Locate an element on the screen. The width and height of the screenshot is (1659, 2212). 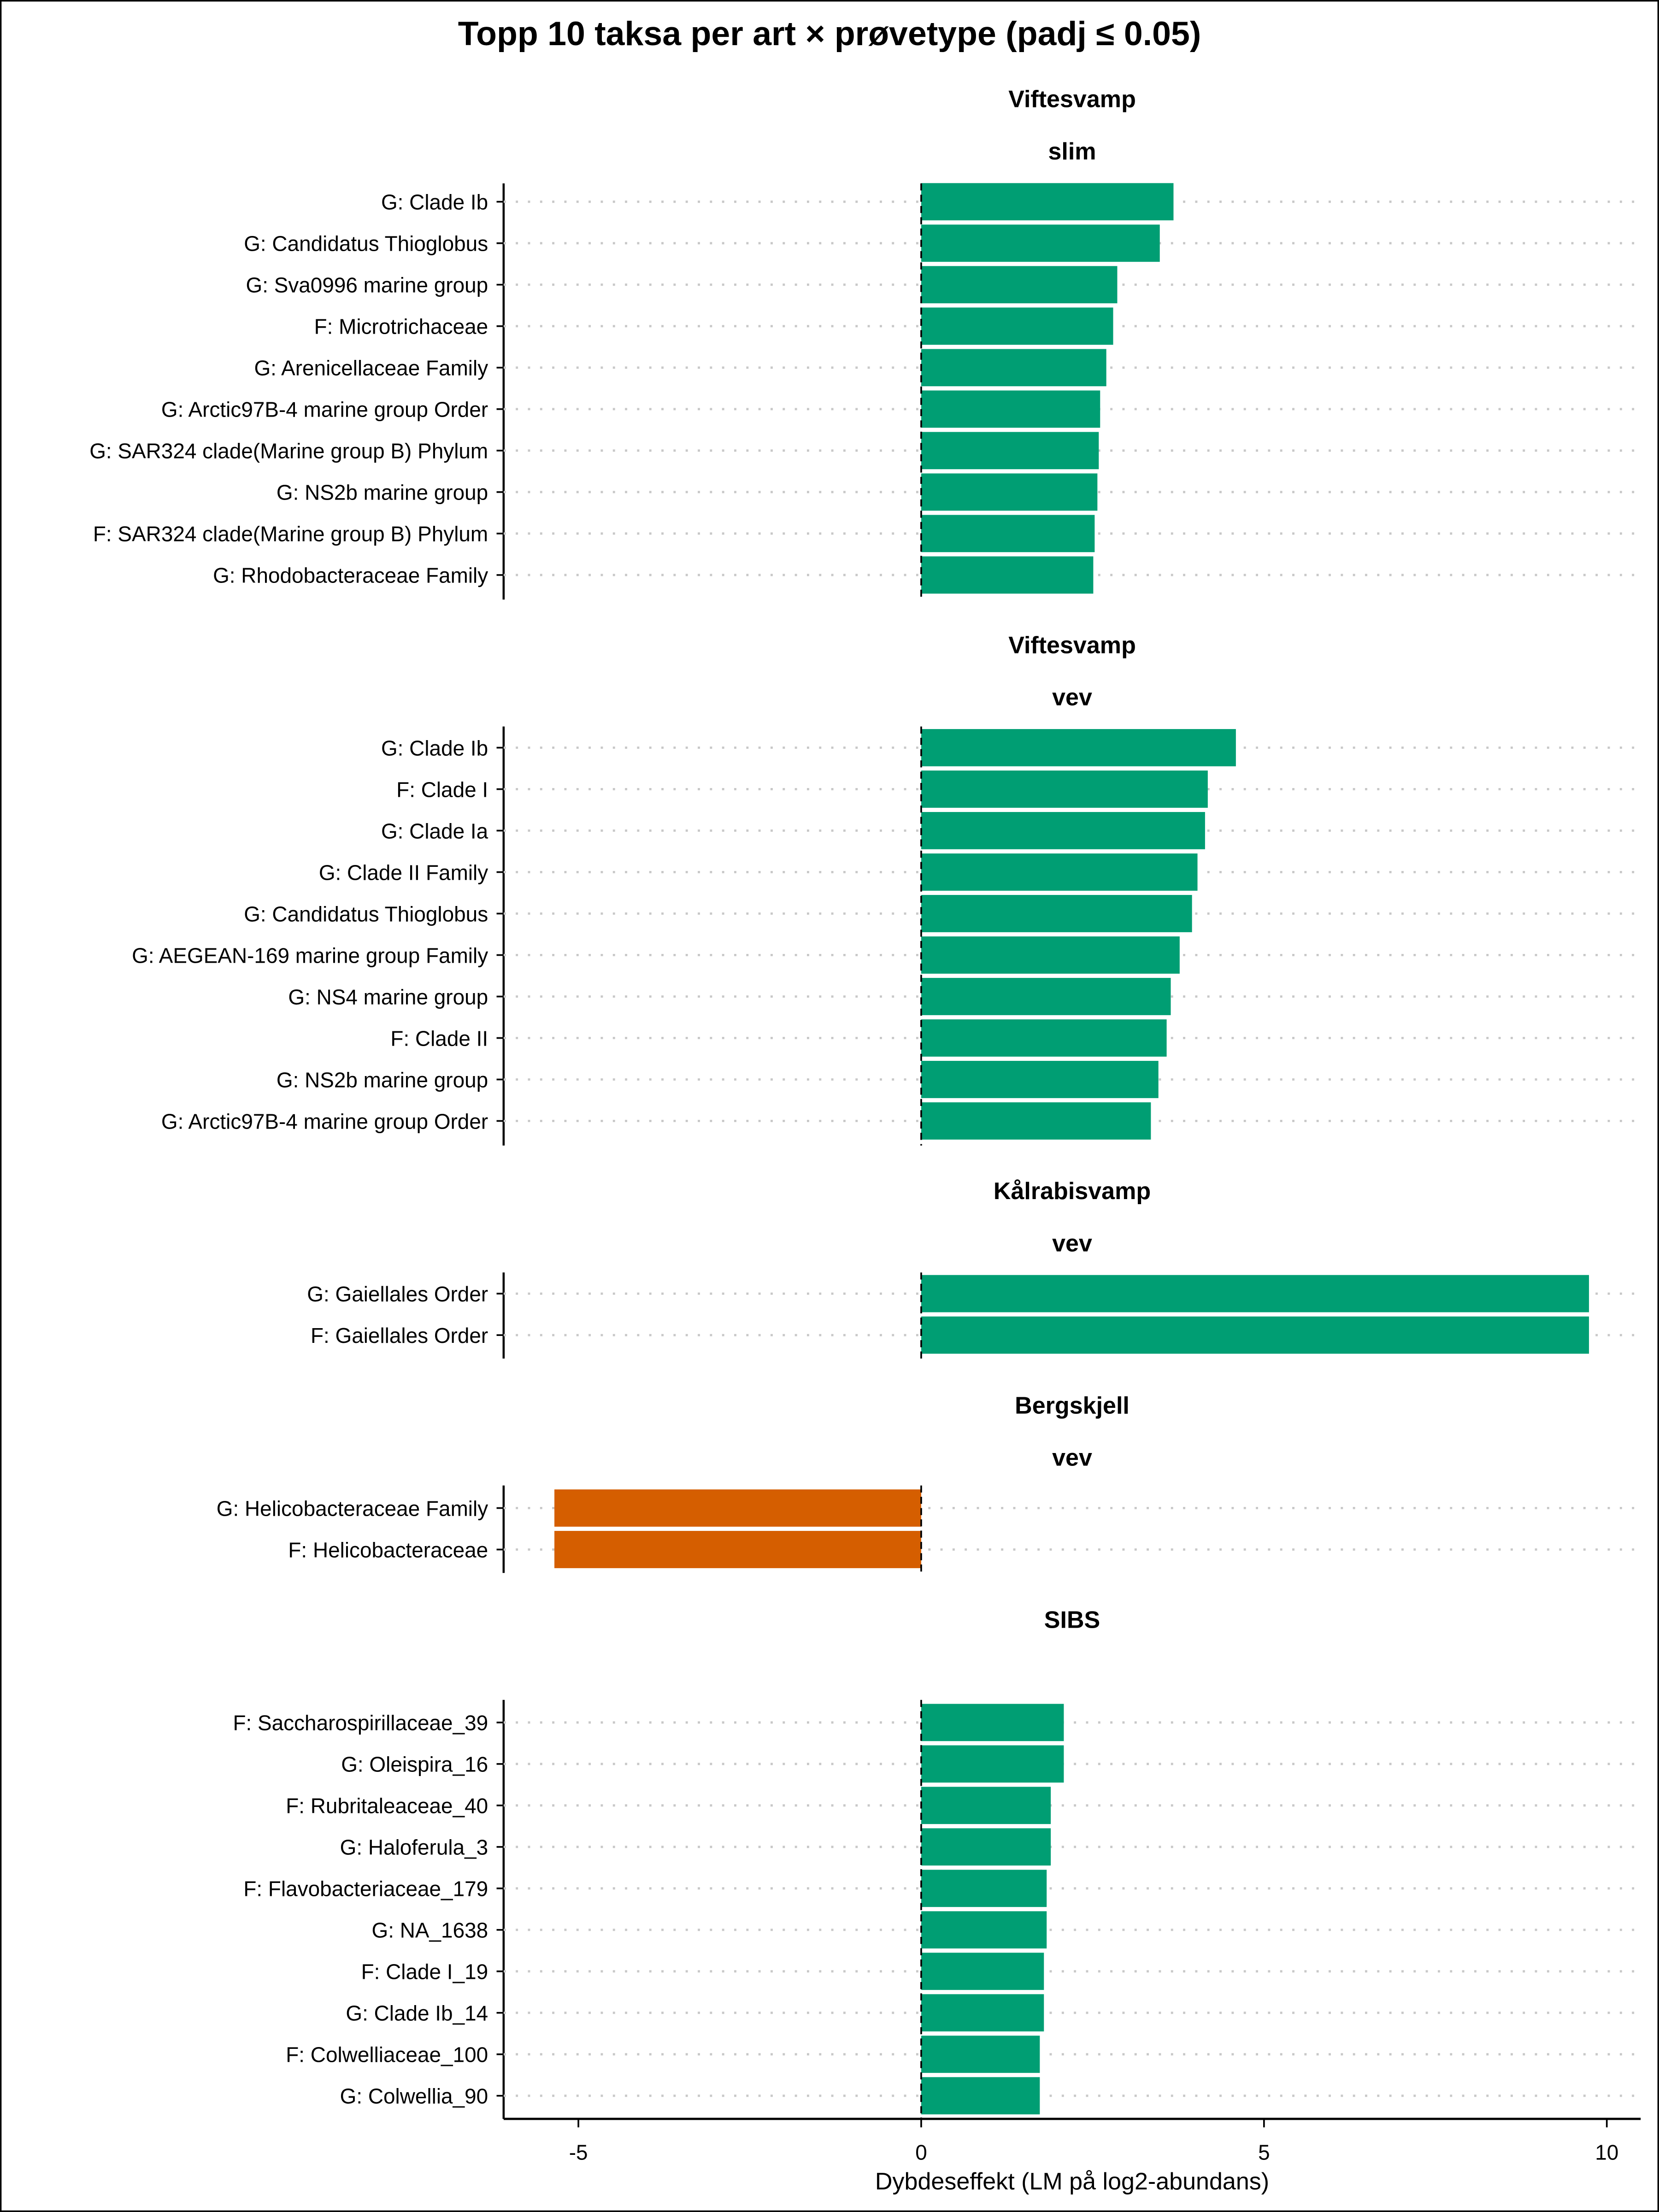
y-tick-label: F: Microtrichaceae is located at coordinates (401, 327).